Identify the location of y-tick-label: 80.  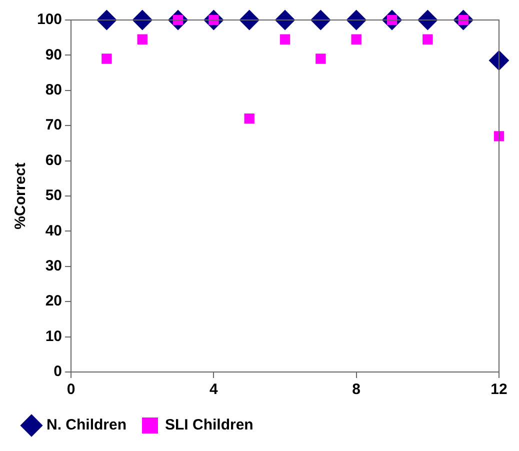
(53, 90).